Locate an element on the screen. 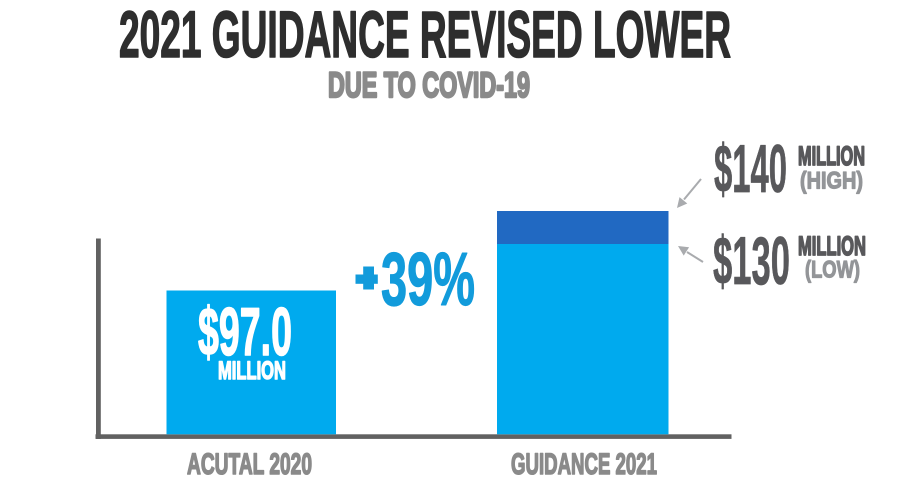 The height and width of the screenshot is (486, 900). svg-text: 2021 GUIDANCE REVISED LOWER is located at coordinates (425, 35).